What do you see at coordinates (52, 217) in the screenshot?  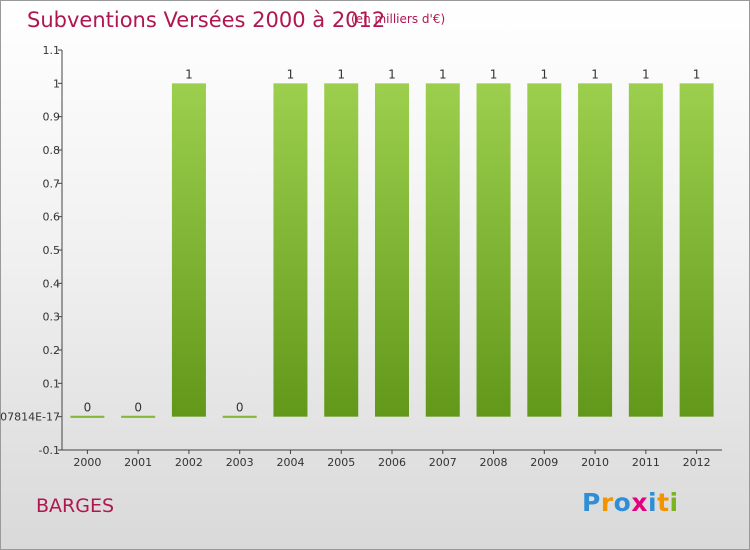 I see `y-tick-label: 0.6` at bounding box center [52, 217].